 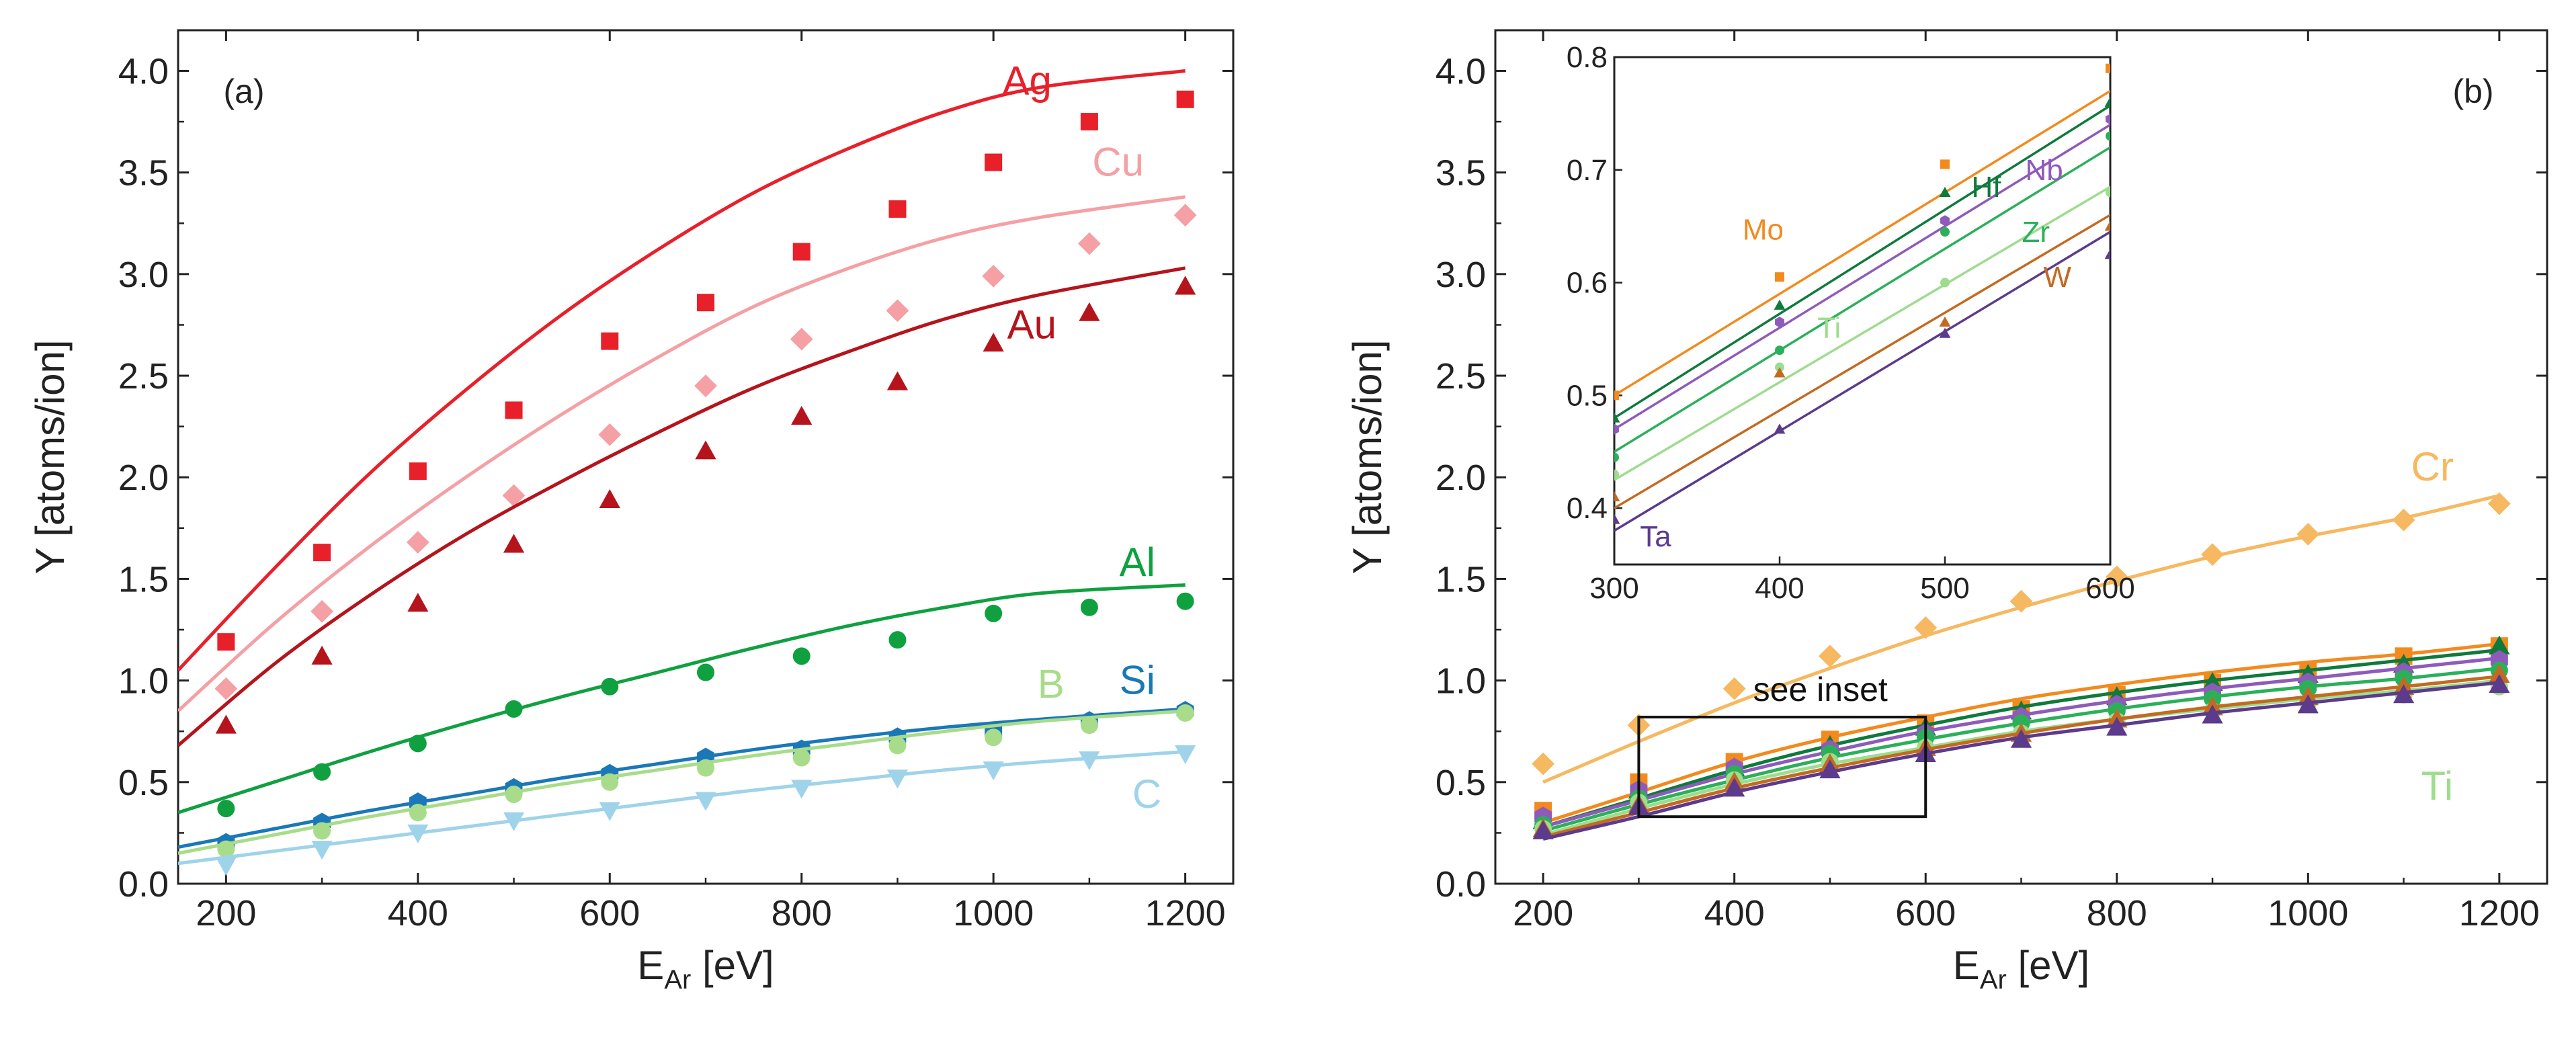 What do you see at coordinates (2036, 232) in the screenshot?
I see `inset-series-label-zr: Zr` at bounding box center [2036, 232].